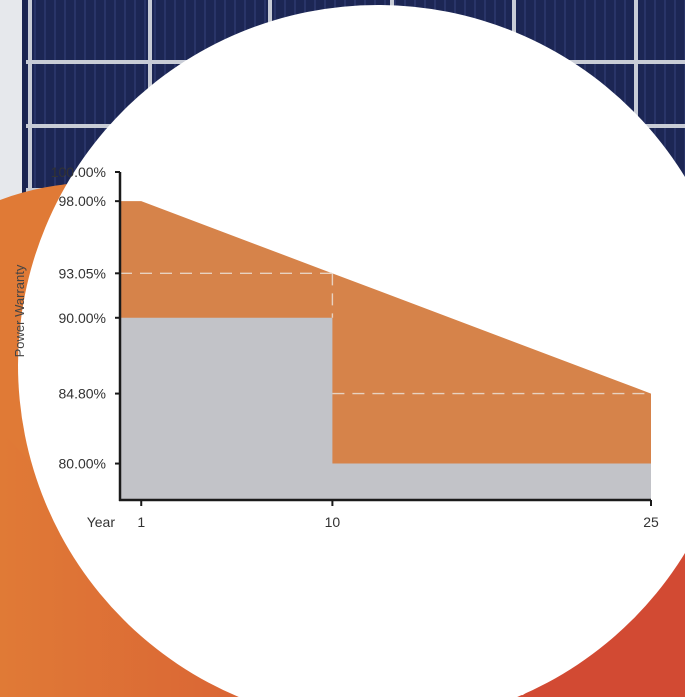  Describe the element at coordinates (11, 100) in the screenshot. I see `panel-frame` at that location.